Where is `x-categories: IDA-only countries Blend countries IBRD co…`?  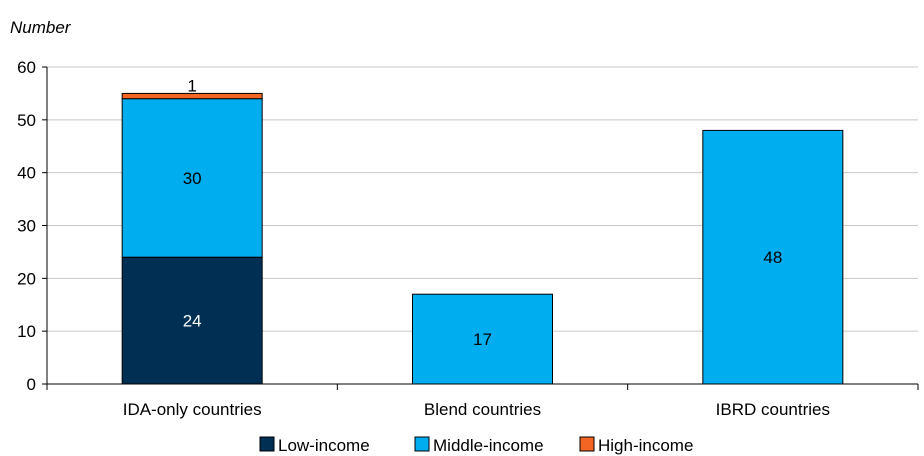 x-categories: IDA-only countries Blend countries IBRD co… is located at coordinates (476, 409).